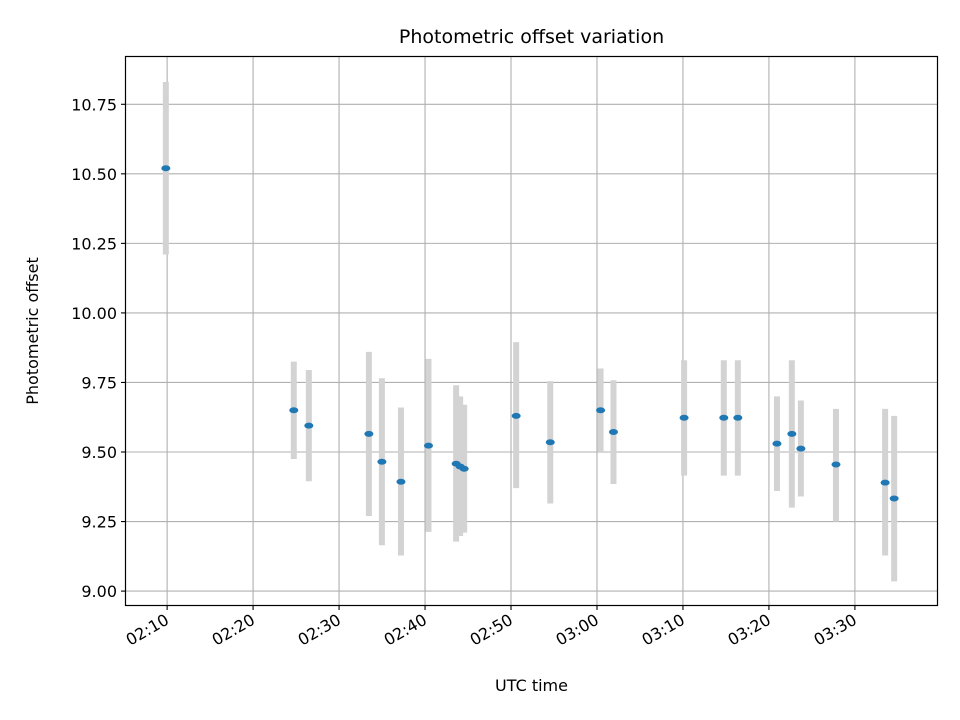 Image resolution: width=960 pixels, height=720 pixels. Describe the element at coordinates (94, 243) in the screenshot. I see `y-tick-label: 10.25` at that location.